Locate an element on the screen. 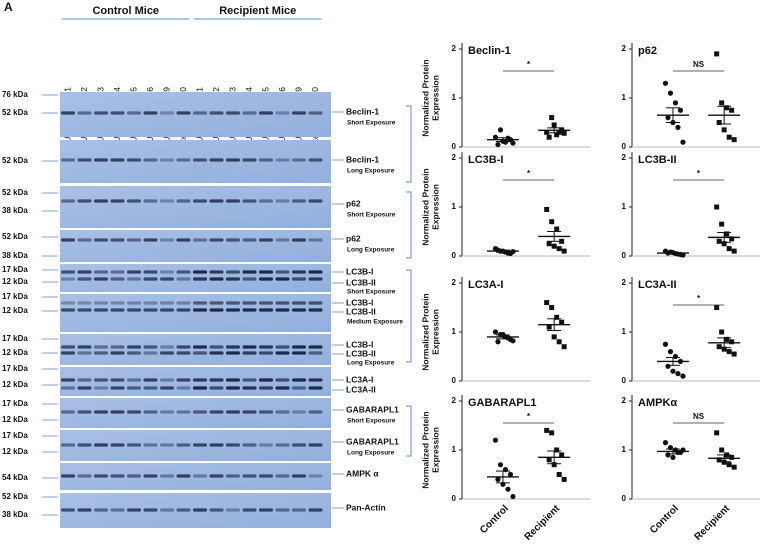 Image resolution: width=780 pixels, height=551 pixels. chart-title: p62 is located at coordinates (647, 51).